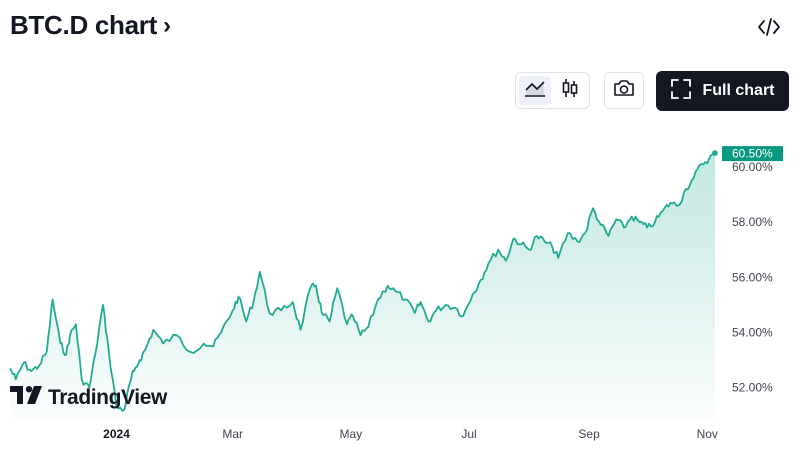 Image resolution: width=803 pixels, height=465 pixels. Describe the element at coordinates (752, 167) in the screenshot. I see `y-tick-label: 60.00%` at that location.